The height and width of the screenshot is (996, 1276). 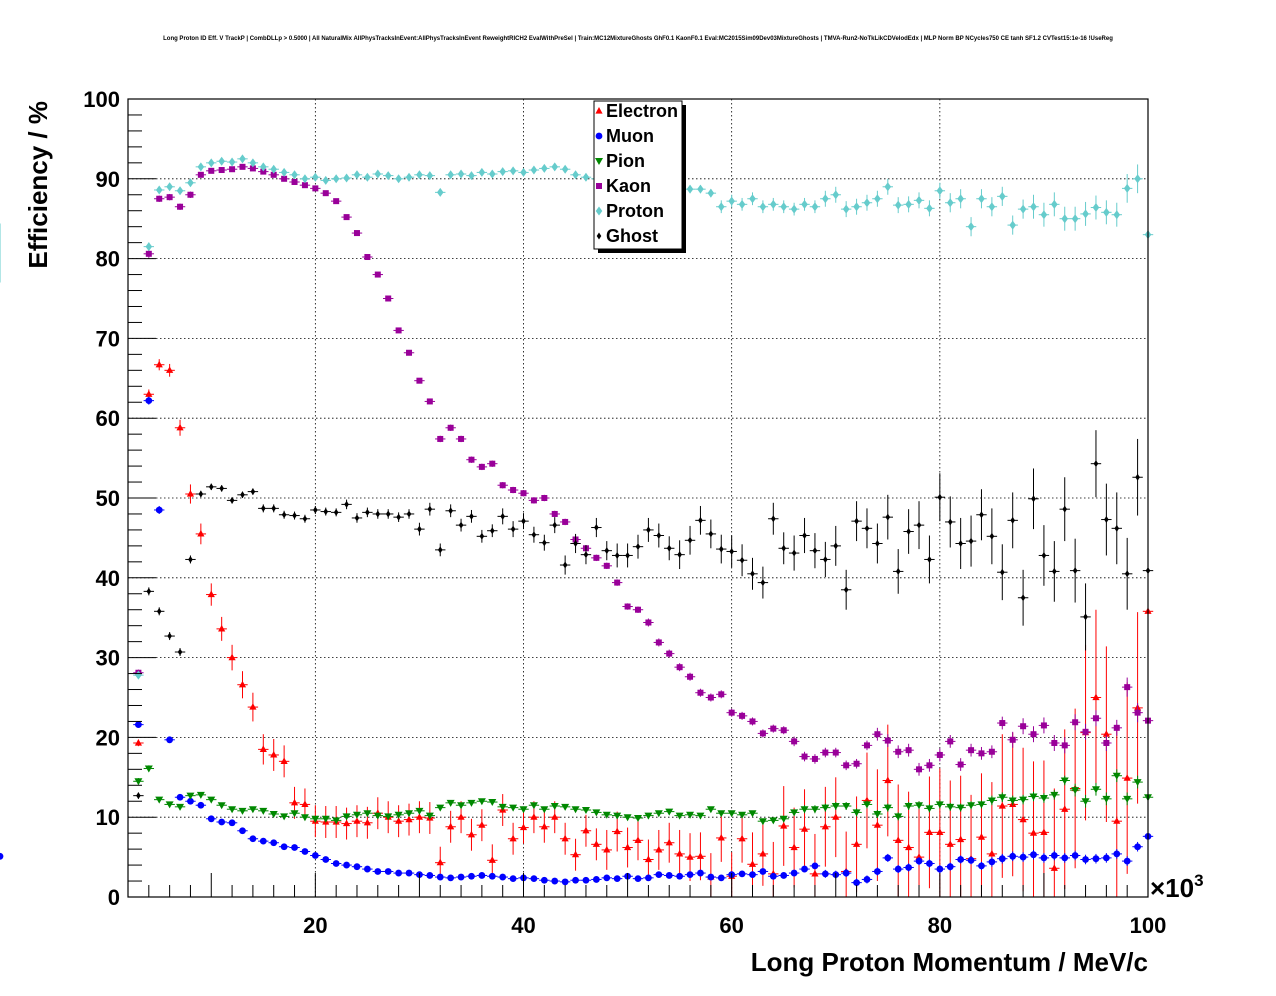 I want to click on y-axis-title: Efficiency / %, so click(x=38, y=185).